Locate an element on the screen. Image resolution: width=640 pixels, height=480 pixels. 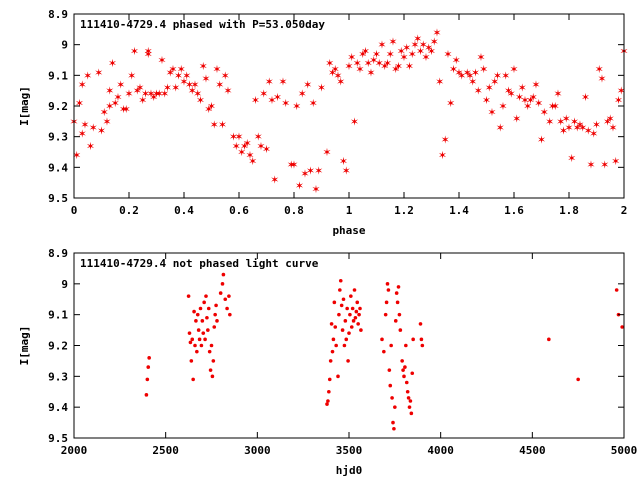
x-tick-label: 1.6 is located at coordinates (514, 210).